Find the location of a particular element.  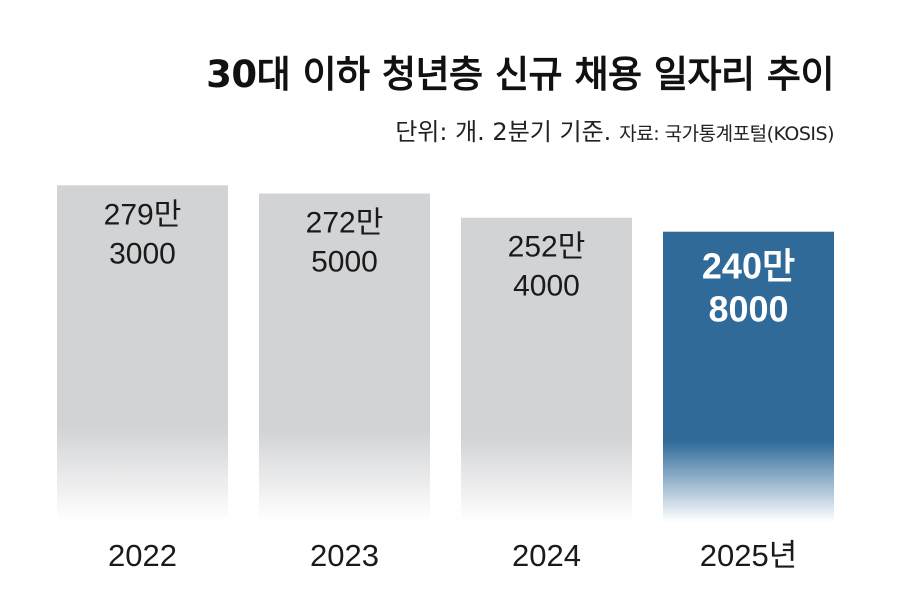

unit-note: 단위: 개. 2분기 기준. is located at coordinates (503, 132).